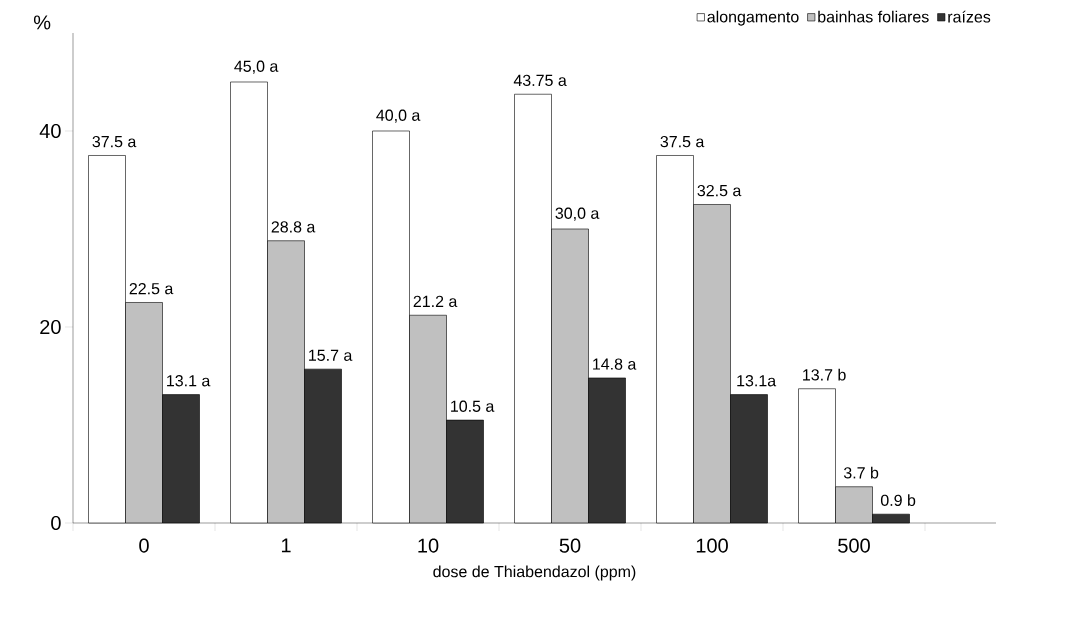 The width and height of the screenshot is (1088, 630). What do you see at coordinates (256, 67) in the screenshot?
I see `data-label: 45,0 a` at bounding box center [256, 67].